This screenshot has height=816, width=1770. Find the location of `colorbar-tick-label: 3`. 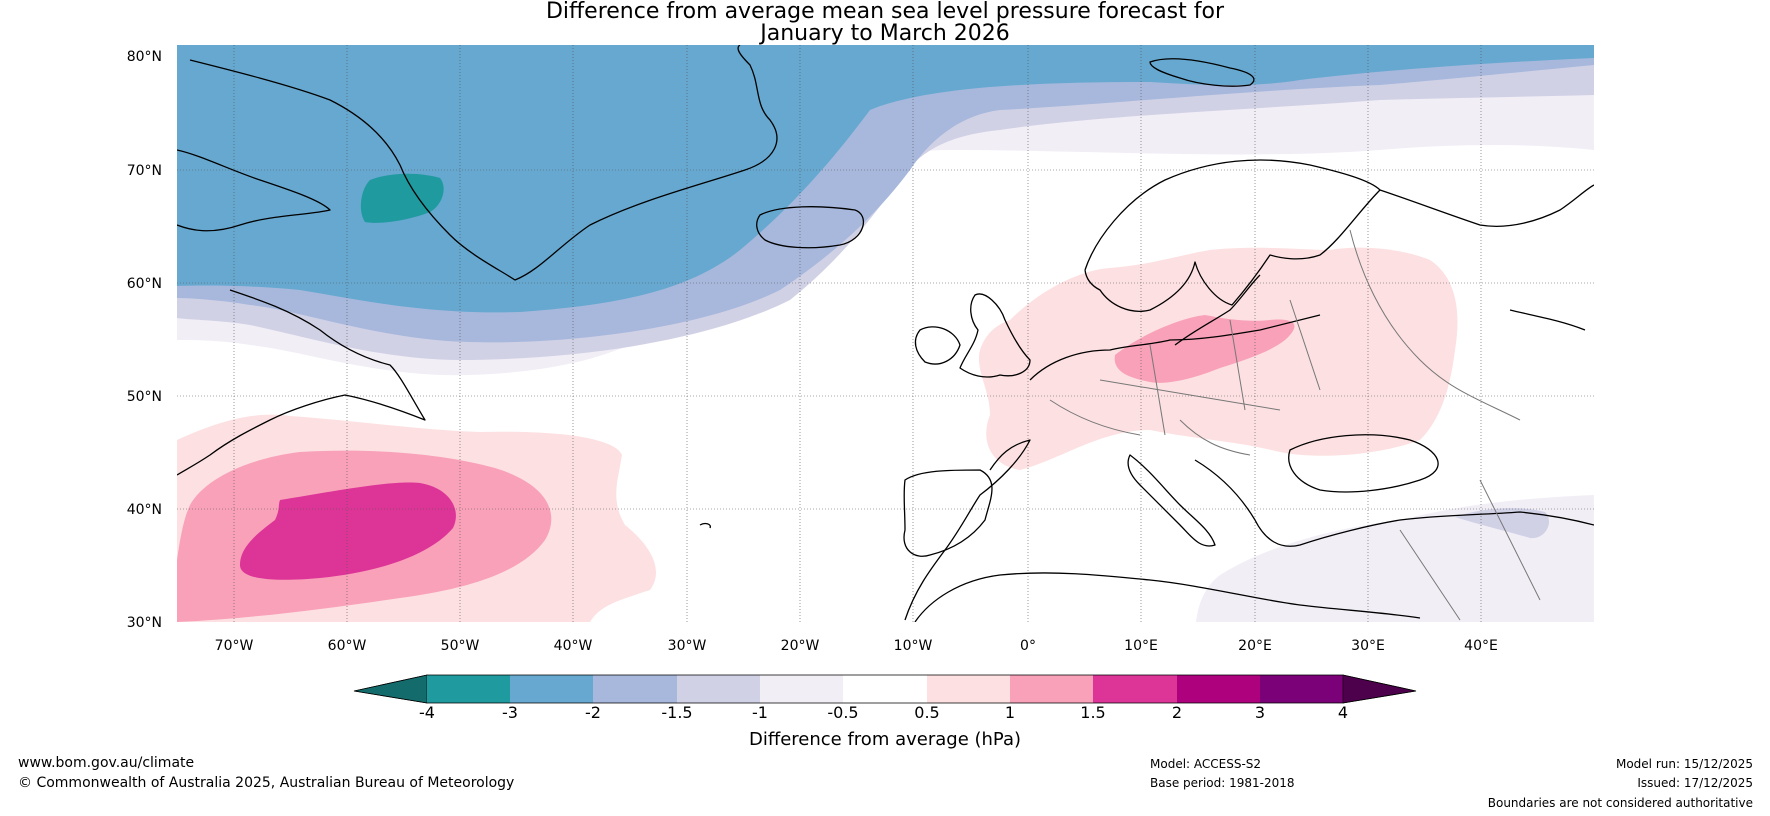

colorbar-tick-label: 3 is located at coordinates (1260, 712).